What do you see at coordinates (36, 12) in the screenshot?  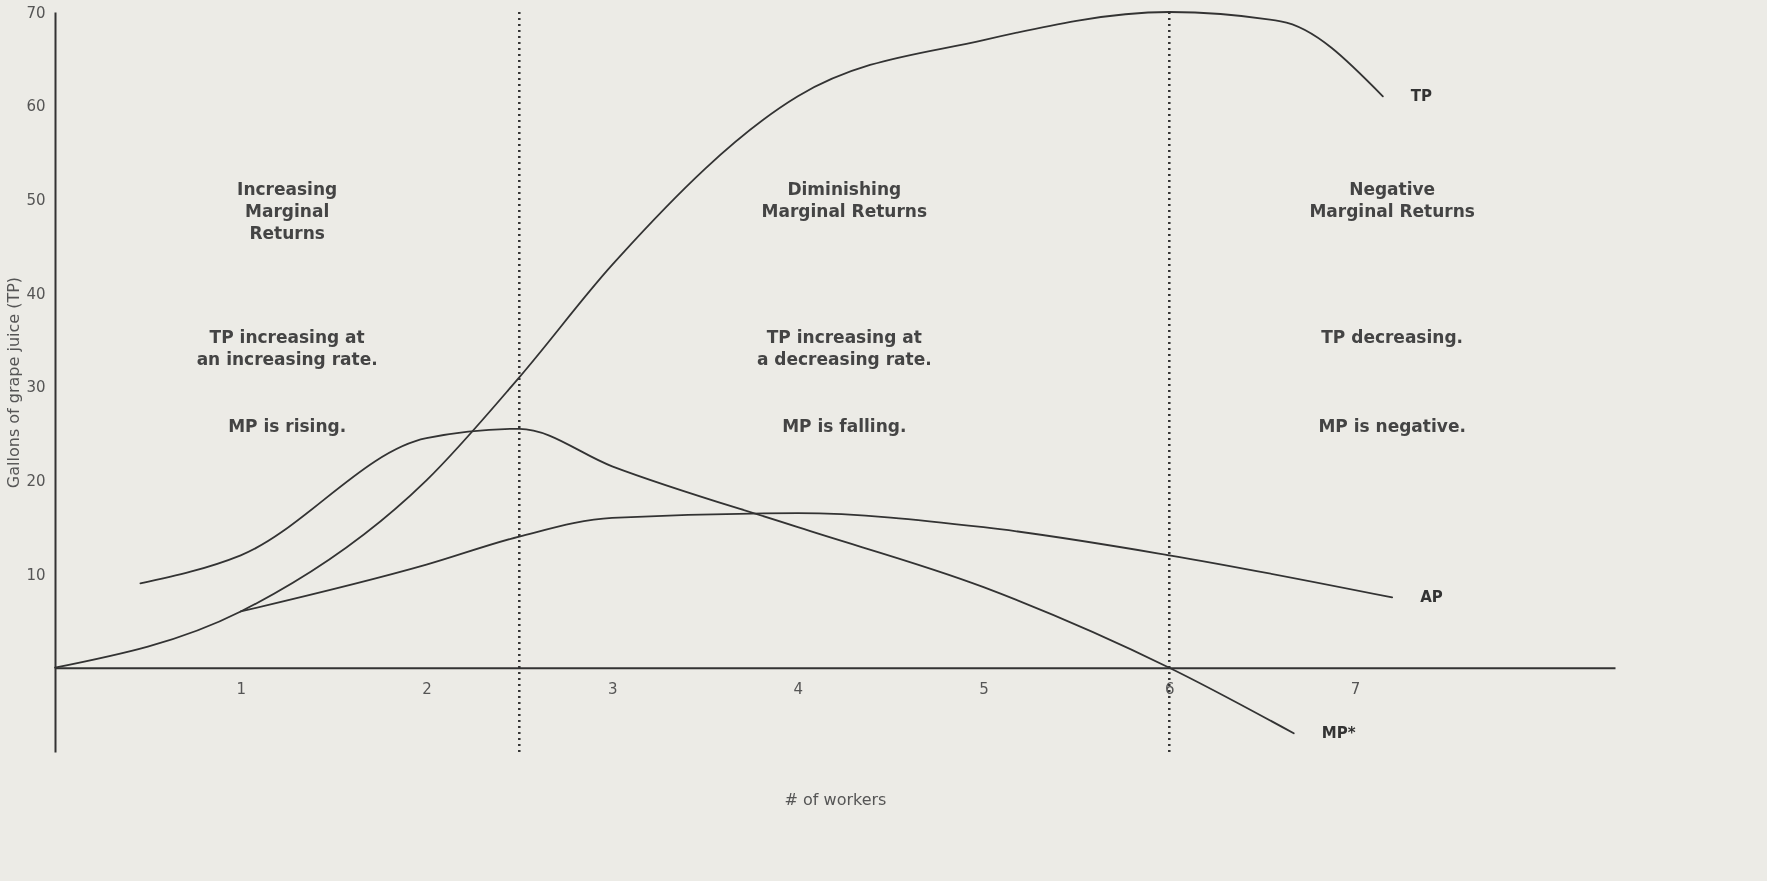 I see `y-tick-label: 70` at bounding box center [36, 12].